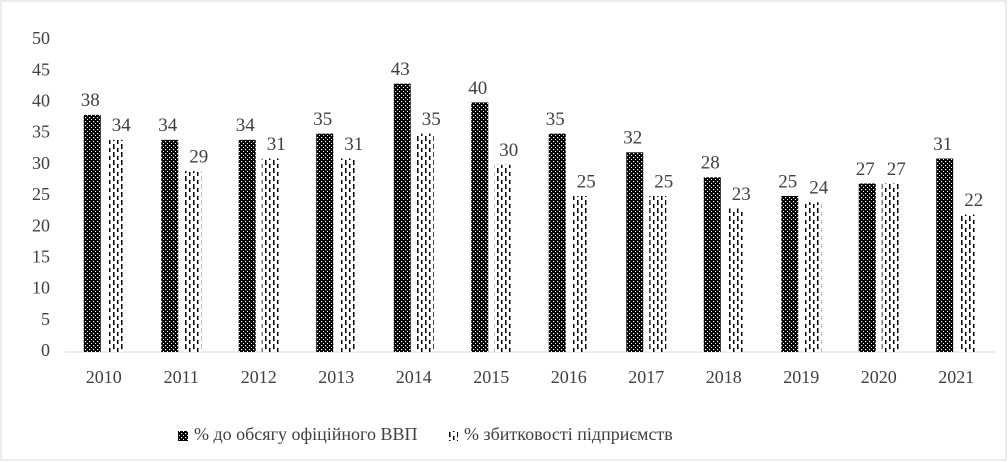 The height and width of the screenshot is (462, 1008). I want to click on legend-label: % збитковості підприємств, so click(568, 434).